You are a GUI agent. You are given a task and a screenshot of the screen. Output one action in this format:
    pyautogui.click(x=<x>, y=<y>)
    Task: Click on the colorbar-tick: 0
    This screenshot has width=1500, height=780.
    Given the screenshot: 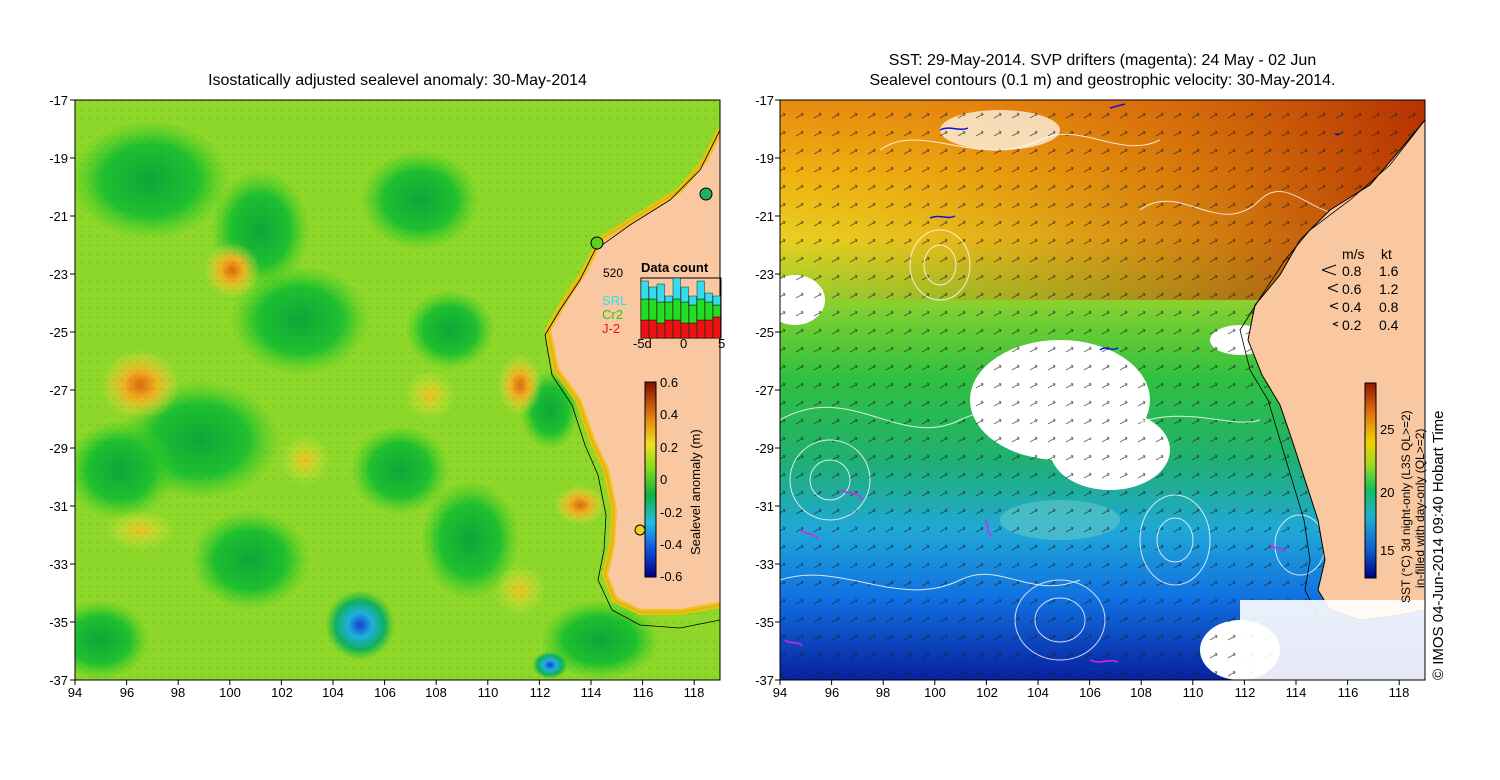 What is the action you would take?
    pyautogui.click(x=664, y=479)
    